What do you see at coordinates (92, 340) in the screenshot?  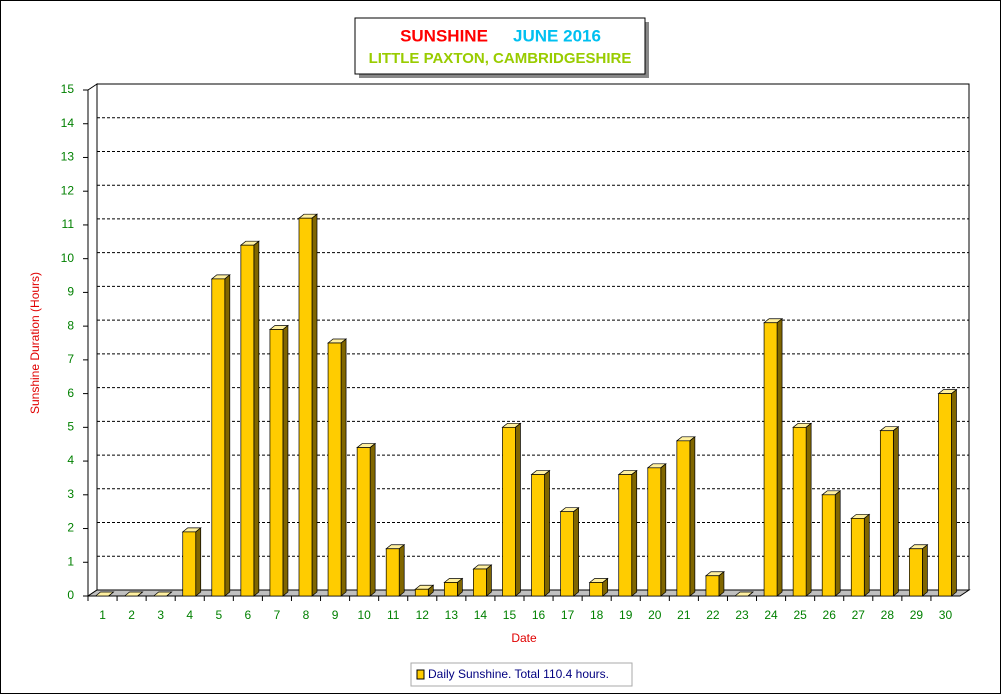 I see `side-wall` at bounding box center [92, 340].